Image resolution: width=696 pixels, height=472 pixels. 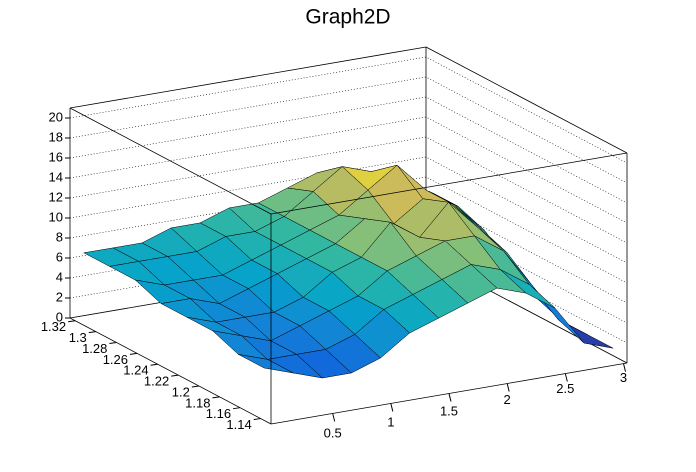 What do you see at coordinates (56, 176) in the screenshot?
I see `z-tick-label: 14` at bounding box center [56, 176].